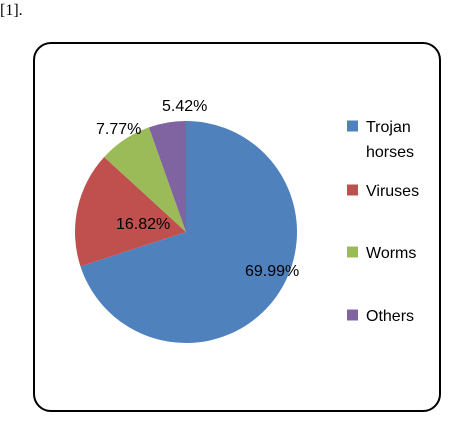 Image resolution: width=450 pixels, height=424 pixels. What do you see at coordinates (272, 271) in the screenshot?
I see `data-label-trojan-horses: 69.99%` at bounding box center [272, 271].